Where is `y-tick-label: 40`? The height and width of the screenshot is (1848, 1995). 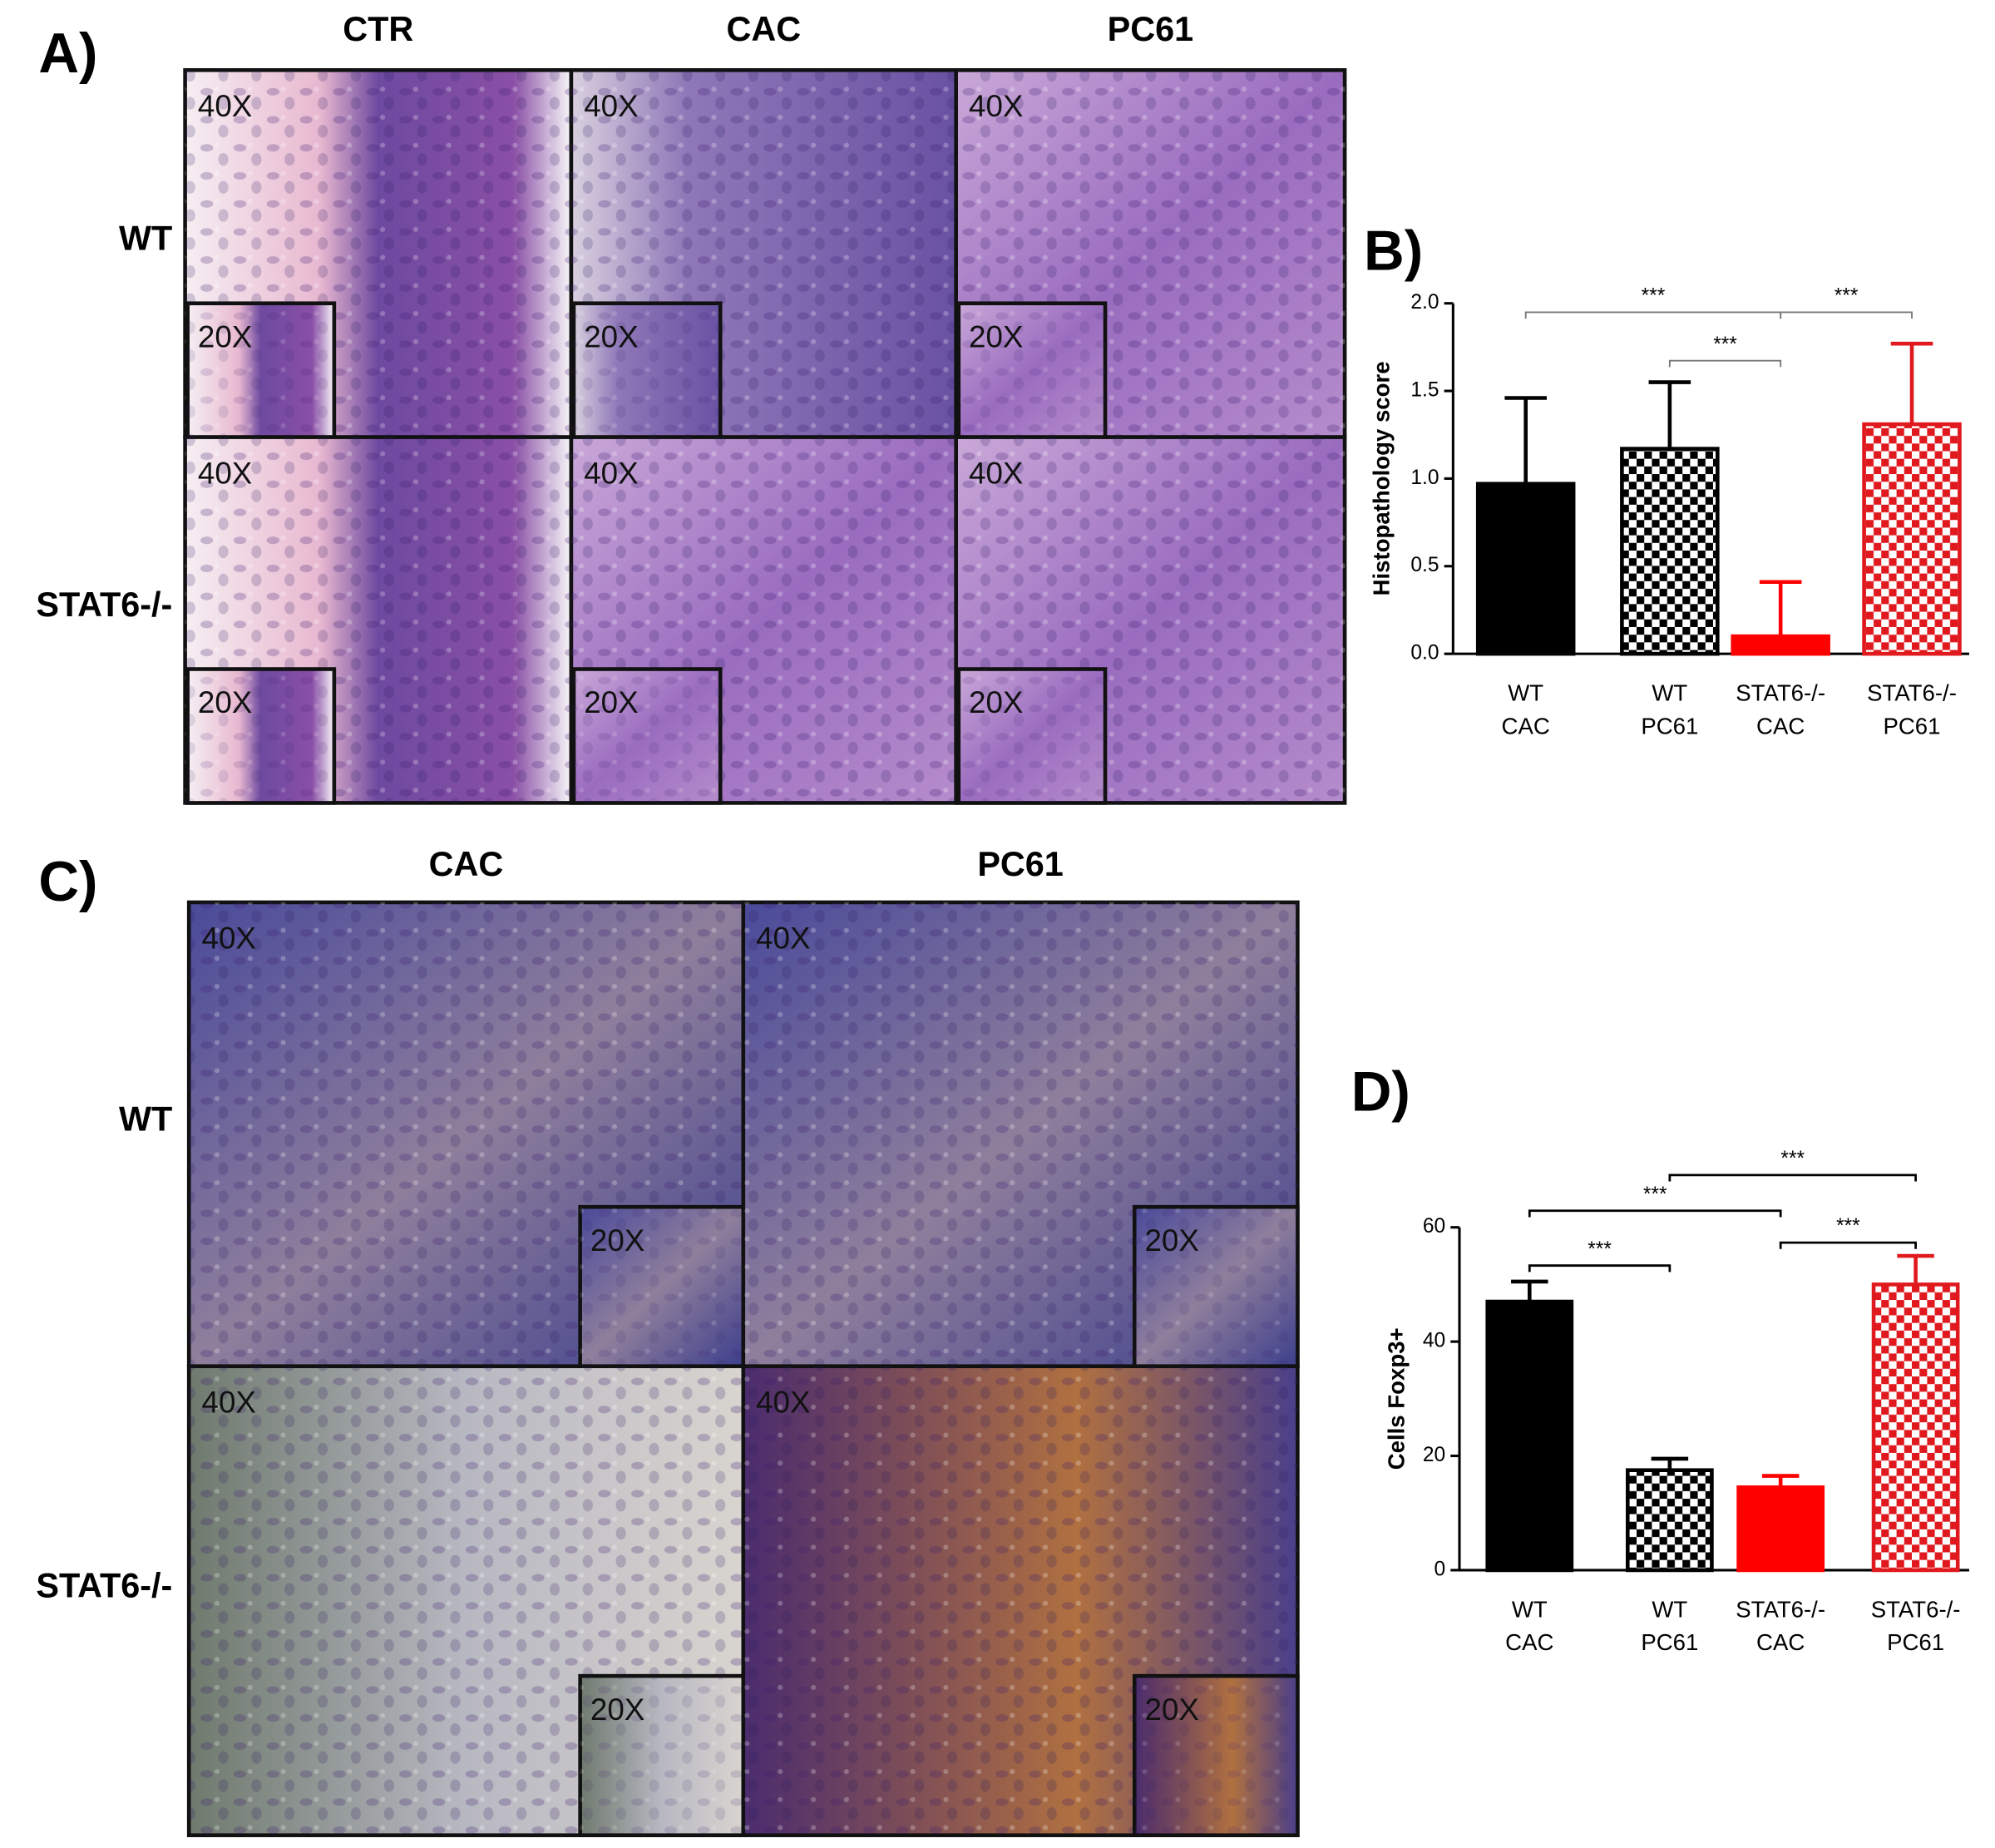
y-tick-label: 40 is located at coordinates (1434, 1341).